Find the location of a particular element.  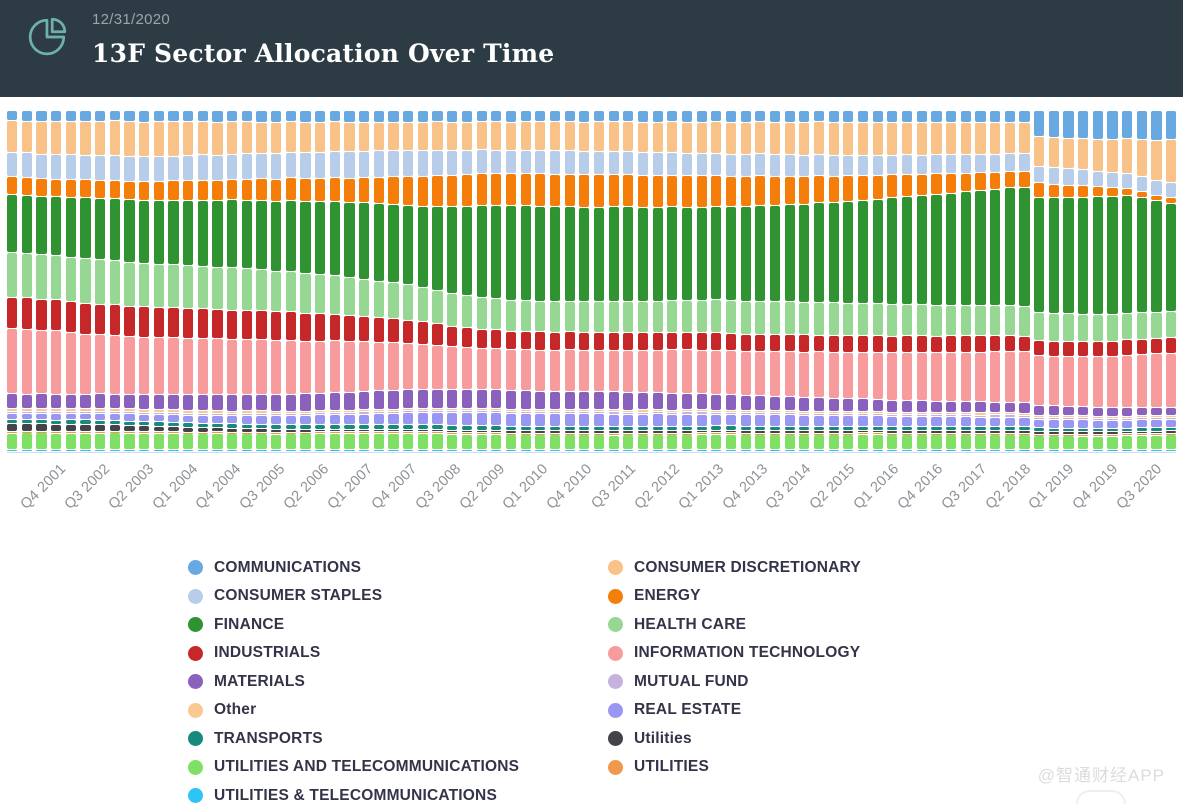

bar-q2-2001 is located at coordinates (26, 280).